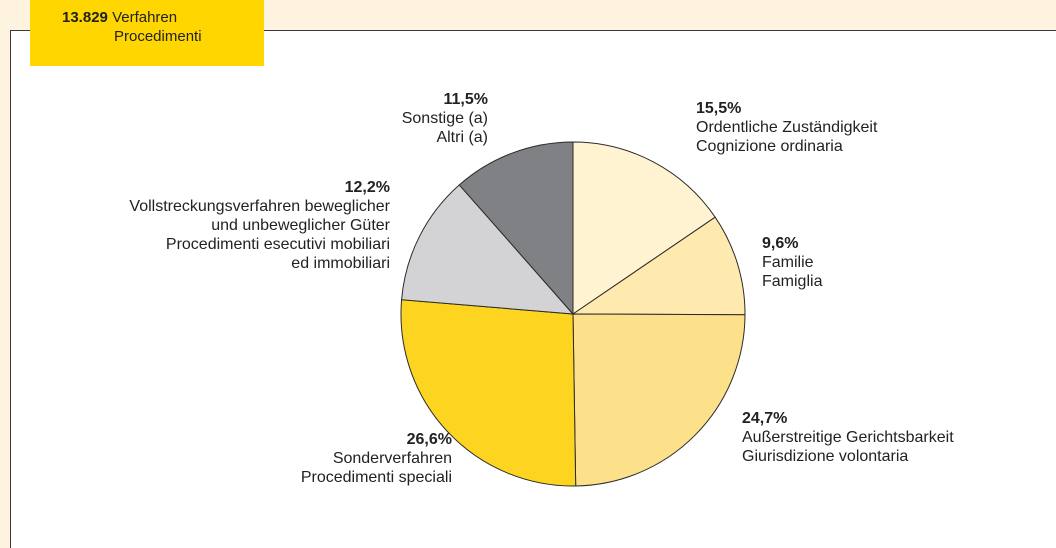  I want to click on title-badge: 13.829 Verfahren Procedimenti, so click(147, 33).